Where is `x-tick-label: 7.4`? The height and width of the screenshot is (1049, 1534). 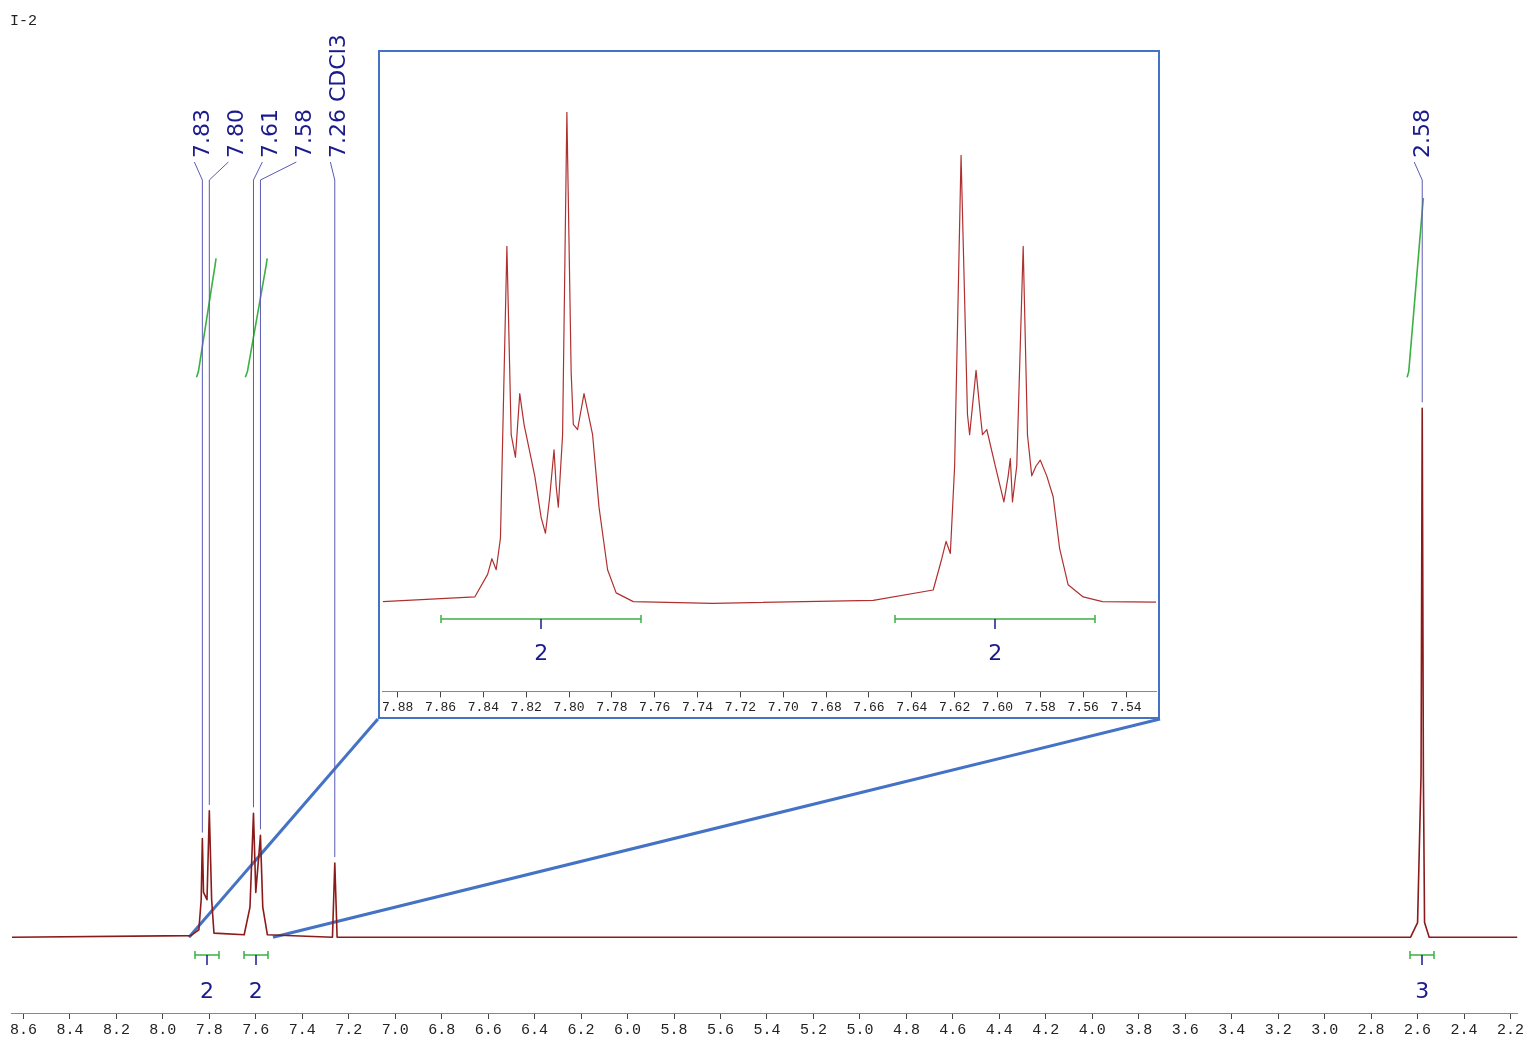
x-tick-label: 7.4 is located at coordinates (302, 1030).